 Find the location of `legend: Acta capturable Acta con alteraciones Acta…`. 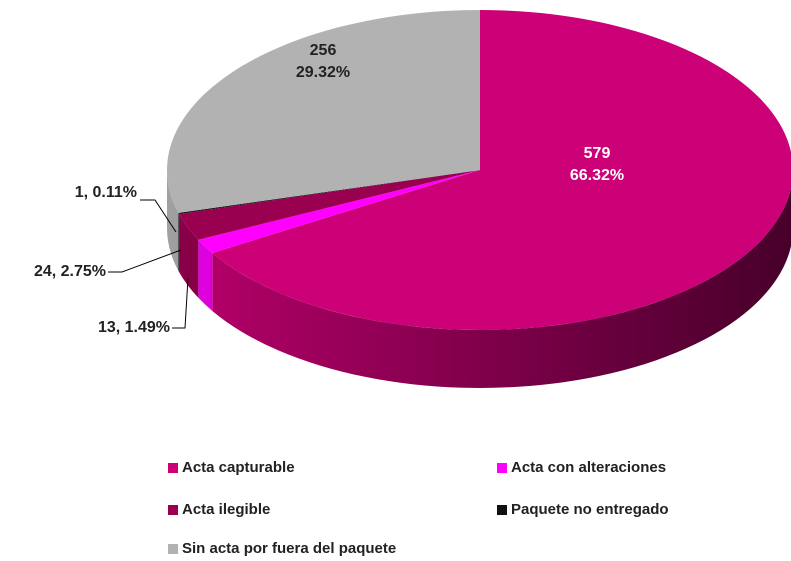

legend: Acta capturable Acta con alteraciones Acta… is located at coordinates (418, 508).